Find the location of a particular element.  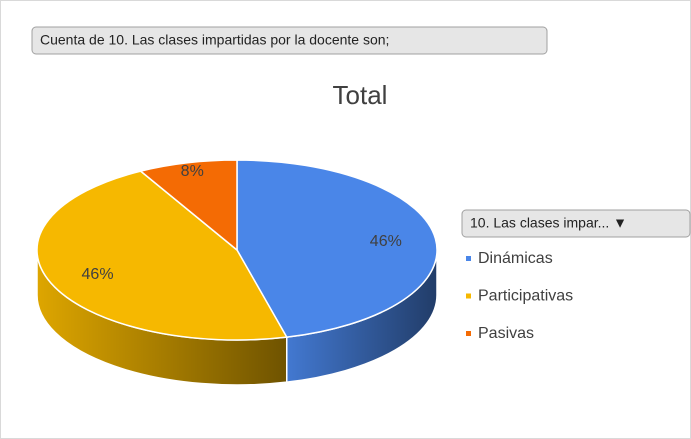

chart-title: Total is located at coordinates (360, 95).